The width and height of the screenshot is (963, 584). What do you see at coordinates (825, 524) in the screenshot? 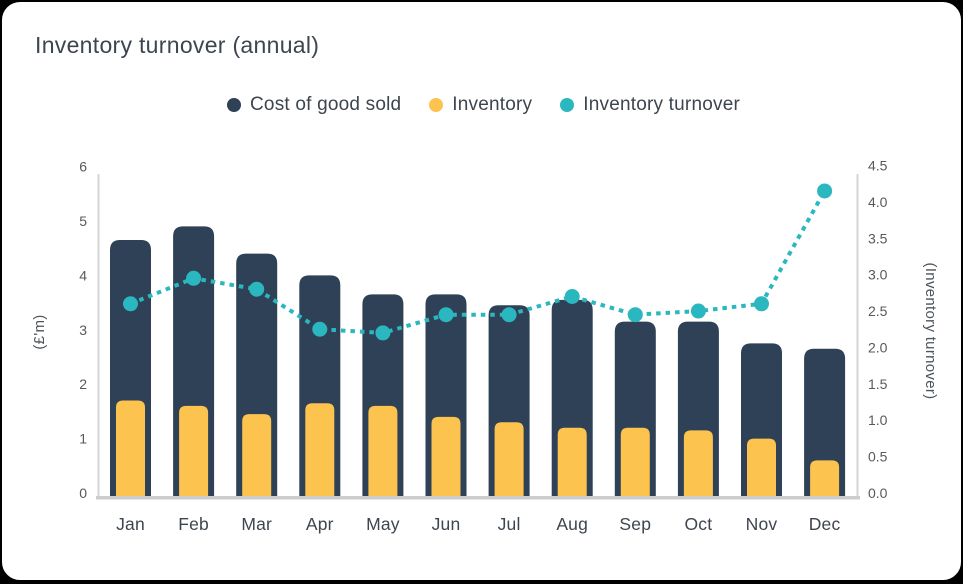
I see `x-axis-label: Dec` at bounding box center [825, 524].